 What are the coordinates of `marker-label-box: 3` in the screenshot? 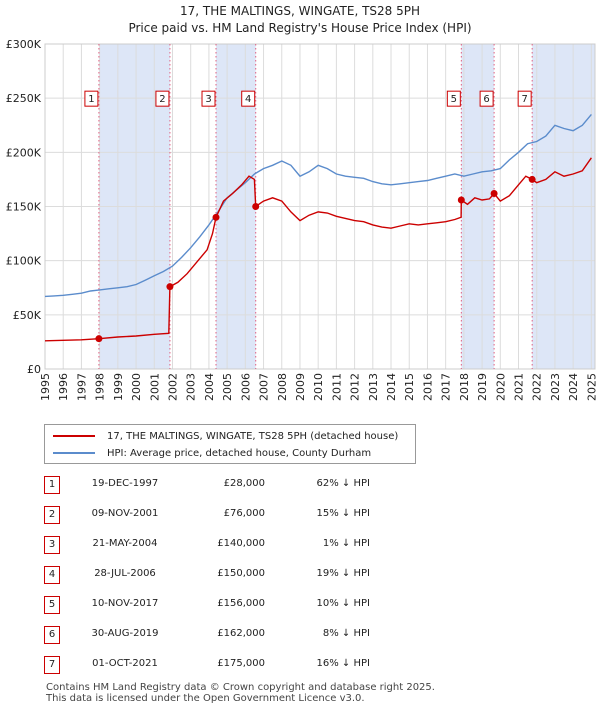 It's located at (208, 98).